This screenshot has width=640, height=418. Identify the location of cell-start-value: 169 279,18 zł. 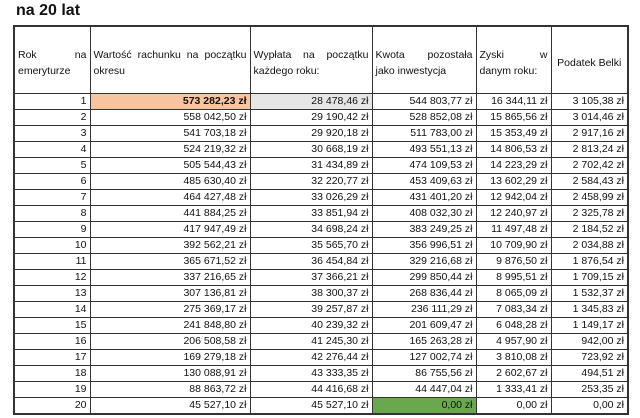
(170, 357).